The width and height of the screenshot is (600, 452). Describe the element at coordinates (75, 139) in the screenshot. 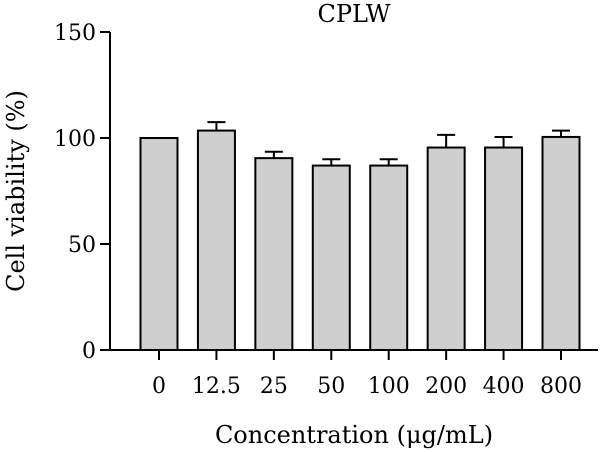

I see `y-tick-label: 100` at that location.